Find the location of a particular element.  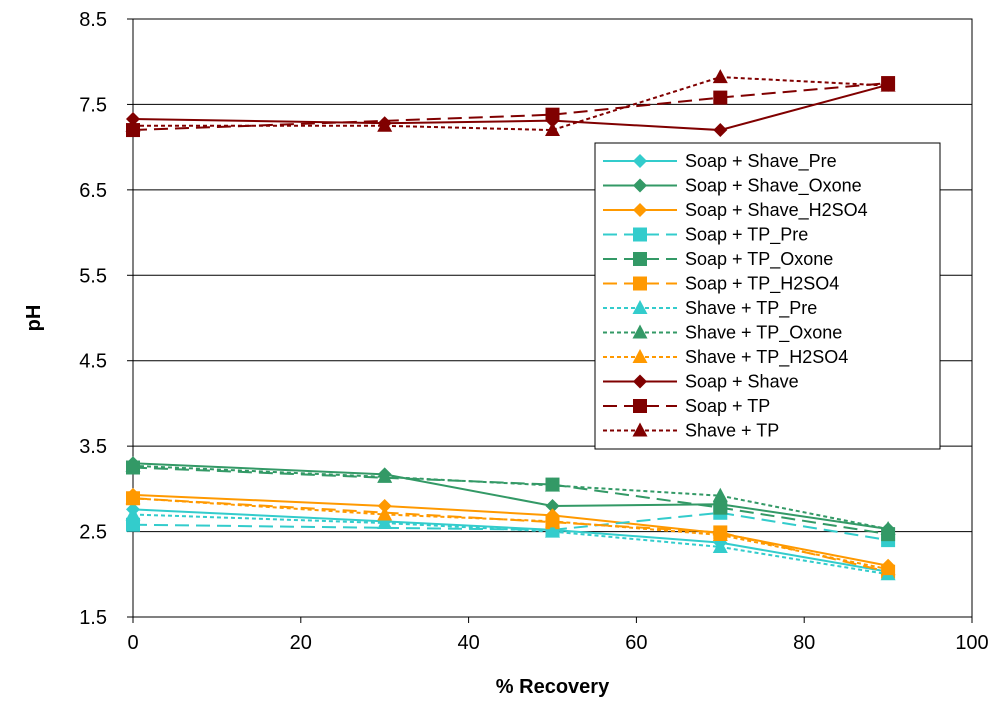

y-tick-label: 4.5 is located at coordinates (93, 362).